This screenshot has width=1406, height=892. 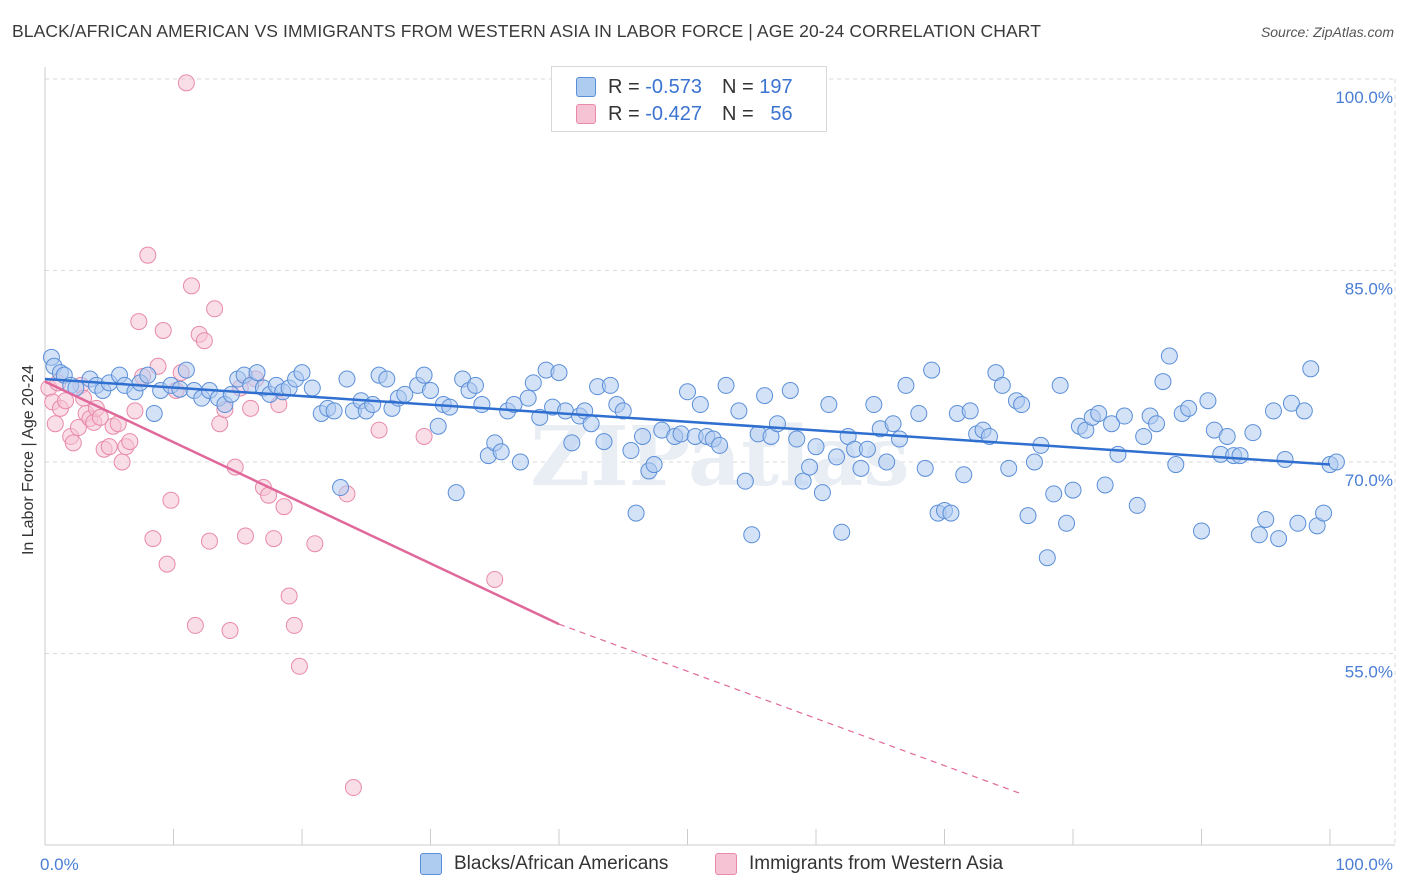 I want to click on r-value: -0.573, so click(x=673, y=86).